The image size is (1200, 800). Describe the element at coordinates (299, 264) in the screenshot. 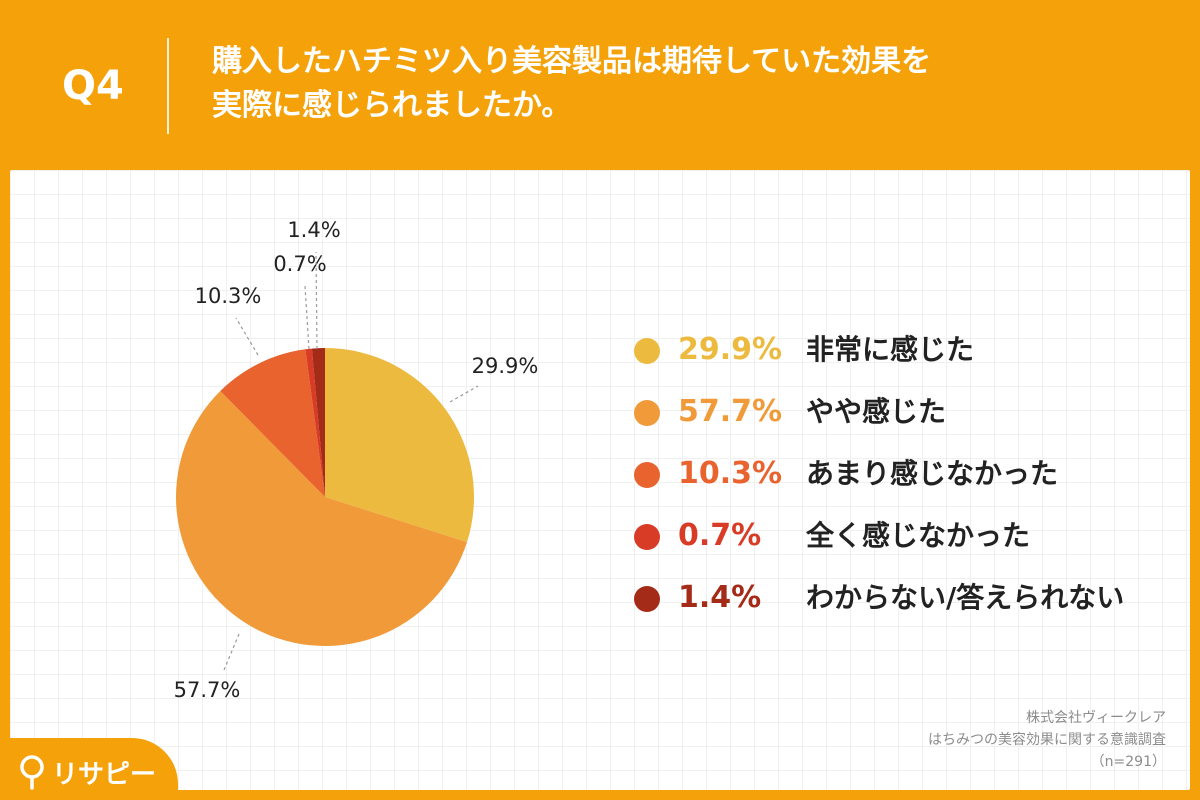

I see `slice-label-not-at-all: 0.7%` at that location.